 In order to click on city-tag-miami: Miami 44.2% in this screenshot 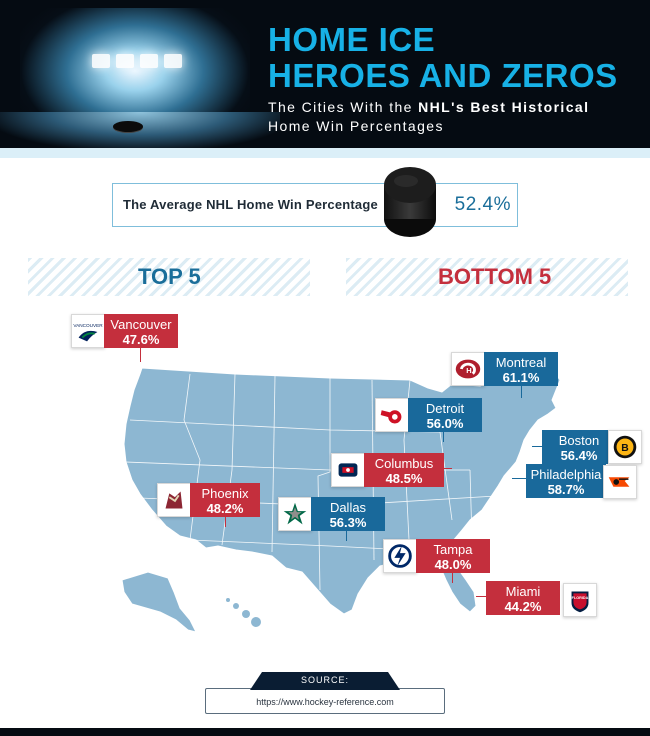, I will do `click(523, 598)`.